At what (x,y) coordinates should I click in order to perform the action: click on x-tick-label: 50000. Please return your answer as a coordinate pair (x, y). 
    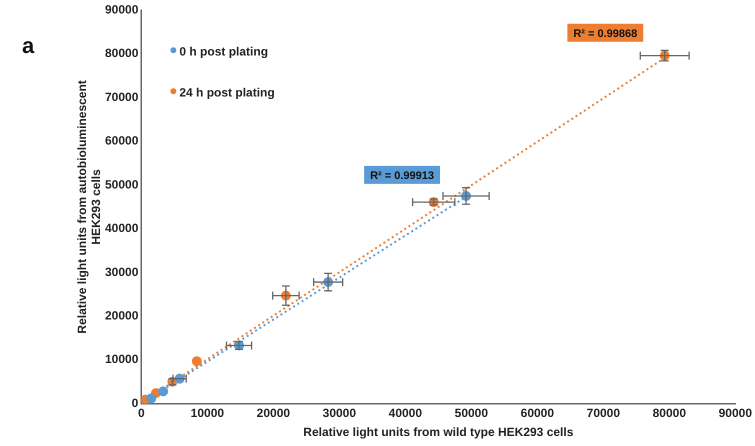
    Looking at the image, I should click on (471, 413).